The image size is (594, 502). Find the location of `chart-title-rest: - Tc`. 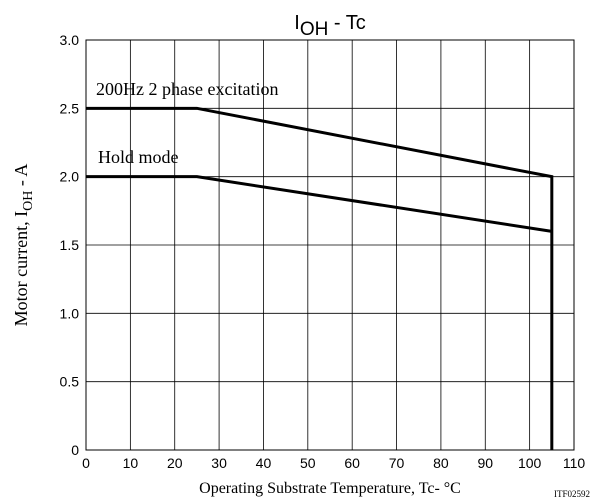

chart-title-rest: - Tc is located at coordinates (346, 23).